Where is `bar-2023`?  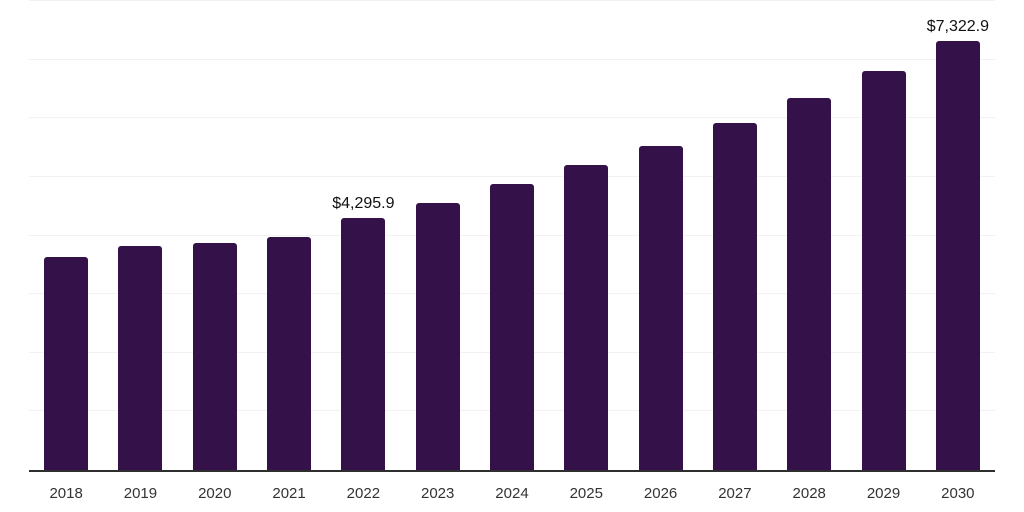
bar-2023 is located at coordinates (437, 336).